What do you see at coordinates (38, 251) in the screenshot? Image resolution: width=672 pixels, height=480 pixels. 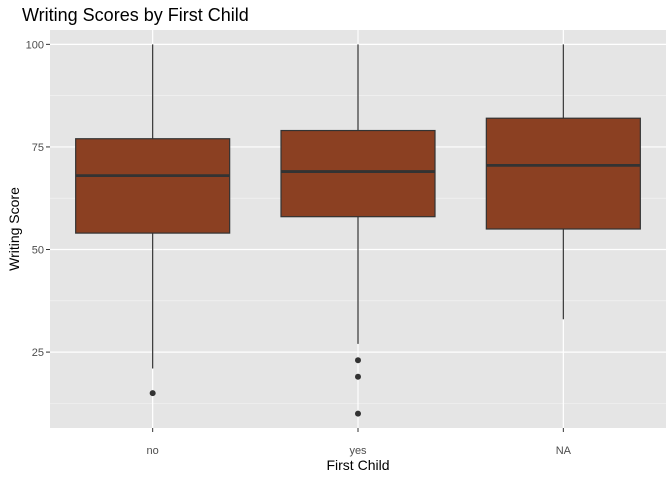 I see `y-tick-label: 50` at bounding box center [38, 251].